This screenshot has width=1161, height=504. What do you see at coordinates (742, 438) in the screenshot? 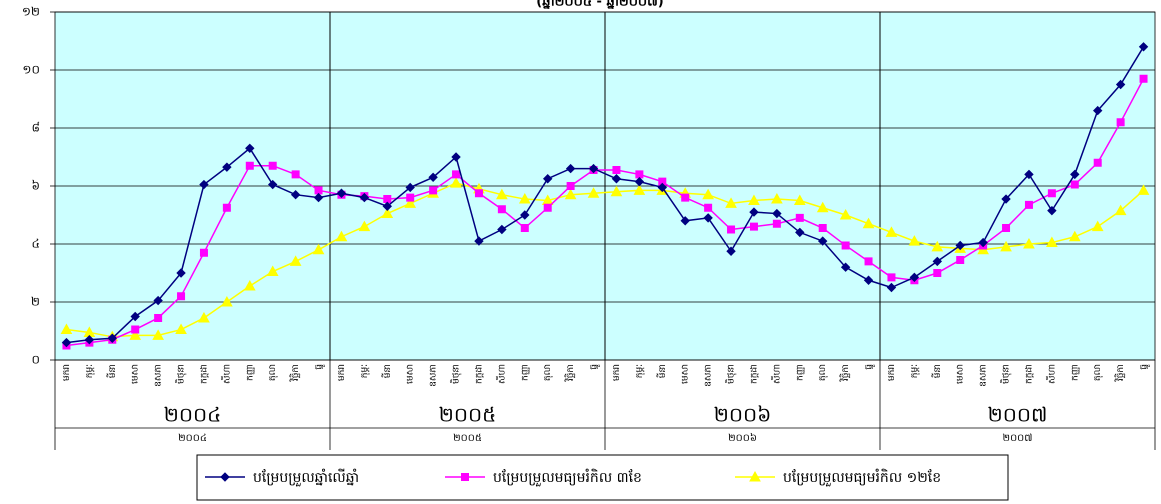
I see `year-label-small: ២០០៦` at bounding box center [742, 438].